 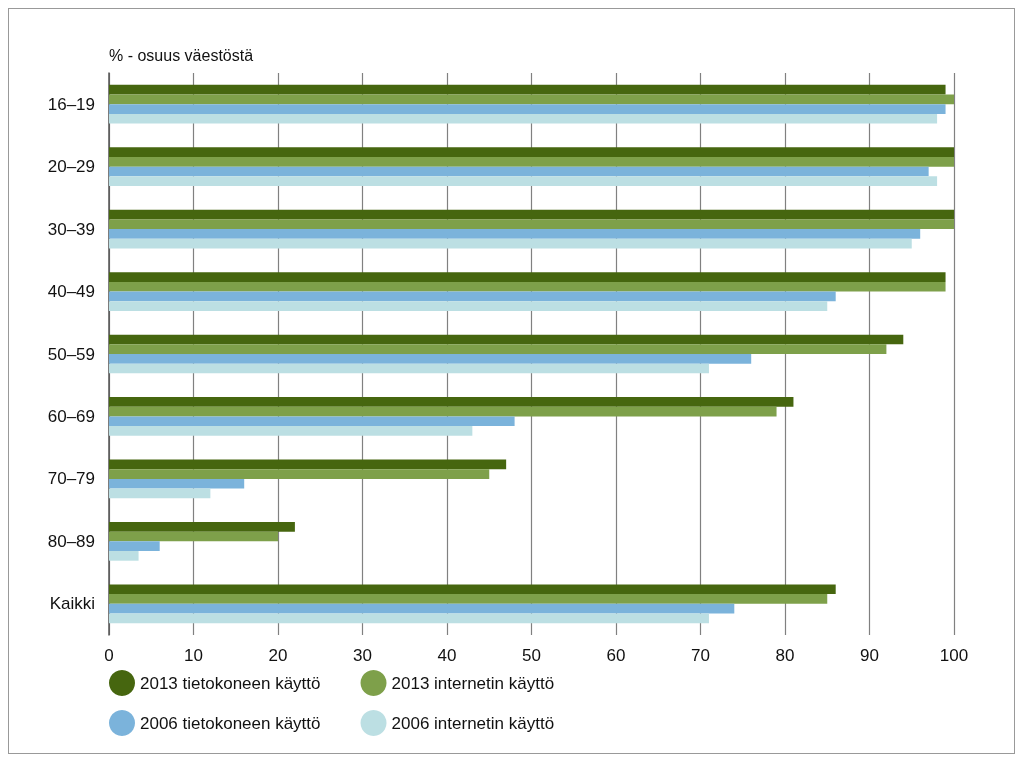 I want to click on x-tick-label: 30, so click(x=362, y=655).